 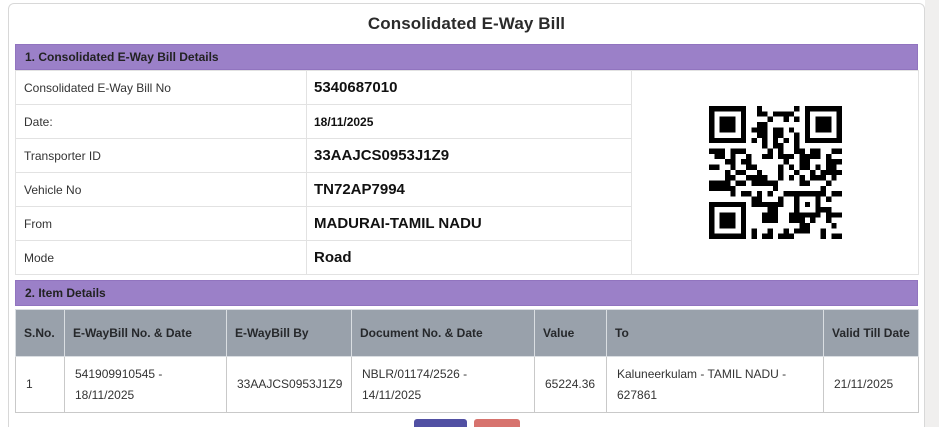 What do you see at coordinates (289, 333) in the screenshot?
I see `column-header-ewaybill-by: E-WayBill By` at bounding box center [289, 333].